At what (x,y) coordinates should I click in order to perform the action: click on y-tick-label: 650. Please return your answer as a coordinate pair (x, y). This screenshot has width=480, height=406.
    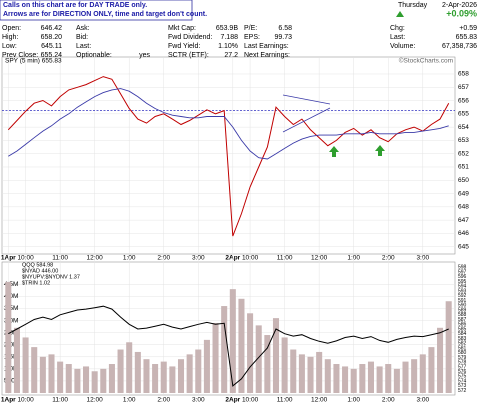
    Looking at the image, I should click on (463, 180).